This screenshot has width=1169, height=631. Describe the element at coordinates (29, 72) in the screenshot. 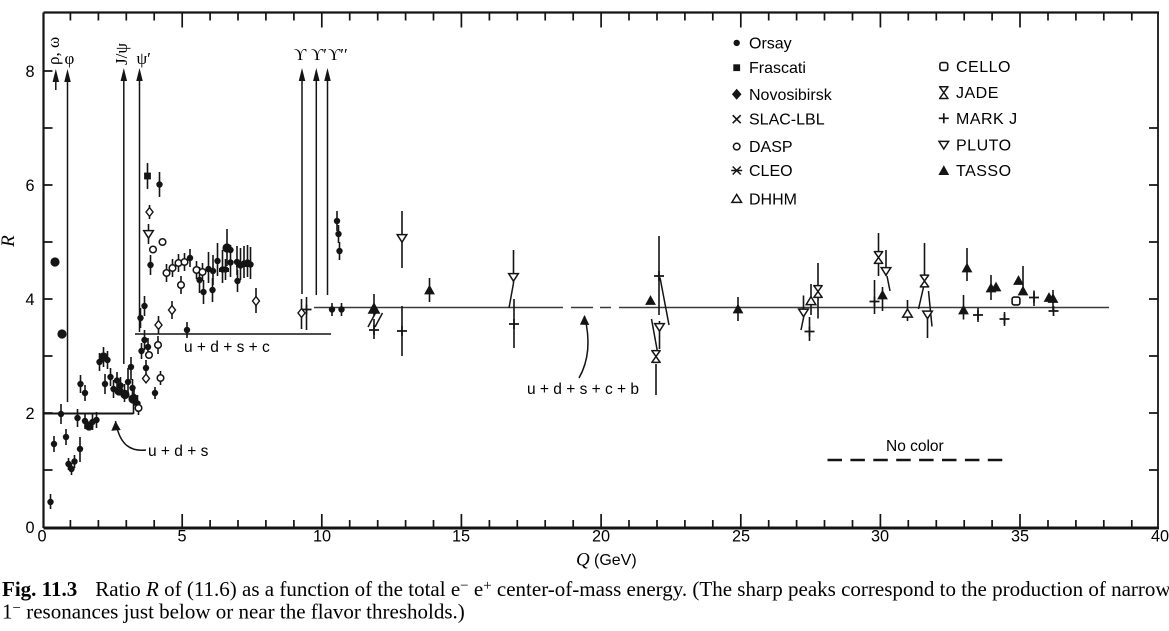

I see `svg-text: 8` at that location.